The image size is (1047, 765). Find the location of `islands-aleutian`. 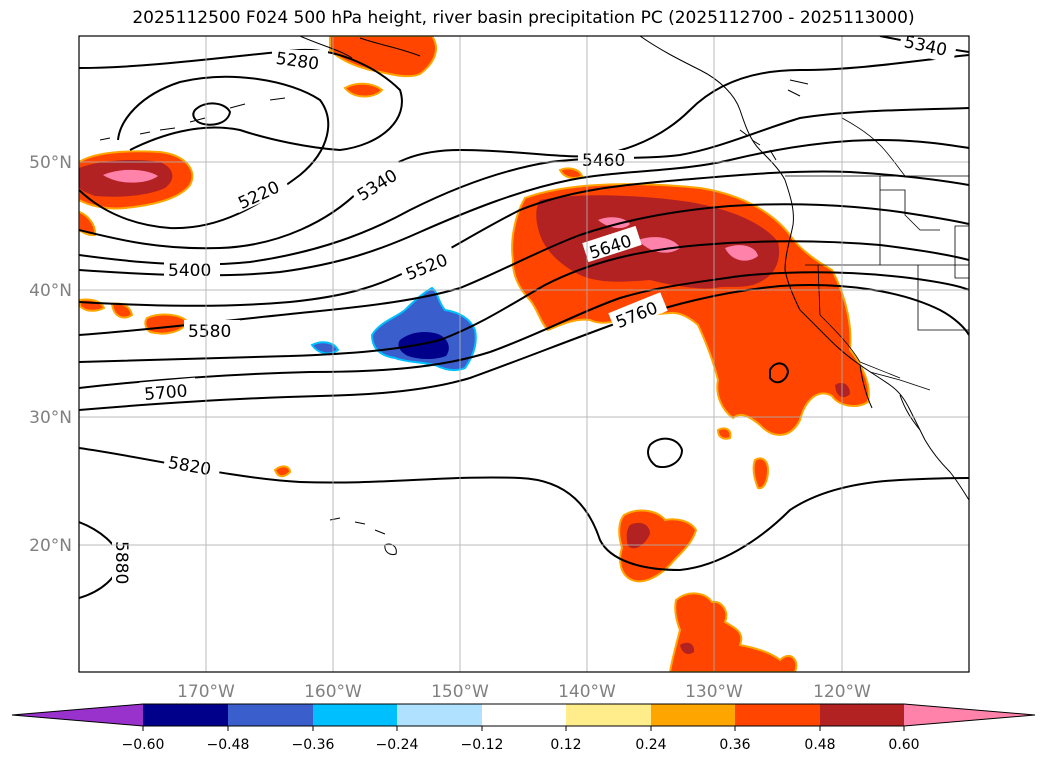

islands-aleutian is located at coordinates (192, 119).